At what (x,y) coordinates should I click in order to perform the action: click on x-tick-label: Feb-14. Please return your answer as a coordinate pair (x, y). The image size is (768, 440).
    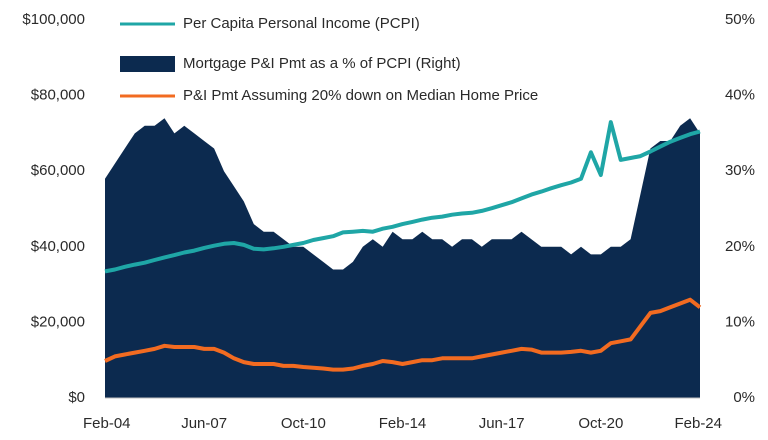
    Looking at the image, I should click on (403, 423).